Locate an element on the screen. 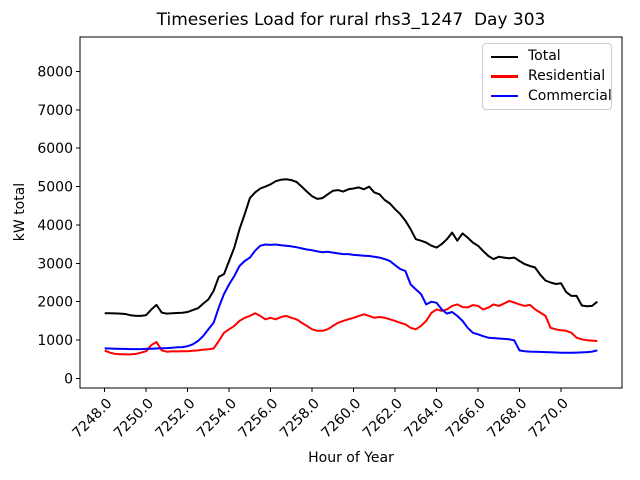 The height and width of the screenshot is (480, 640). y-tick-label: 5000 is located at coordinates (55, 188).